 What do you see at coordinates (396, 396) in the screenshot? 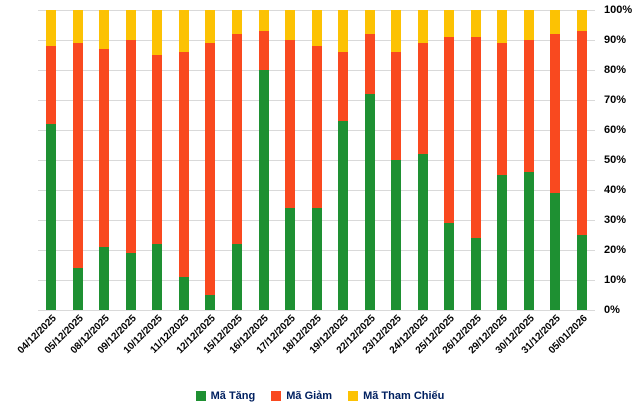
I see `legend-item: Mã Tham Chiếu` at bounding box center [396, 396].